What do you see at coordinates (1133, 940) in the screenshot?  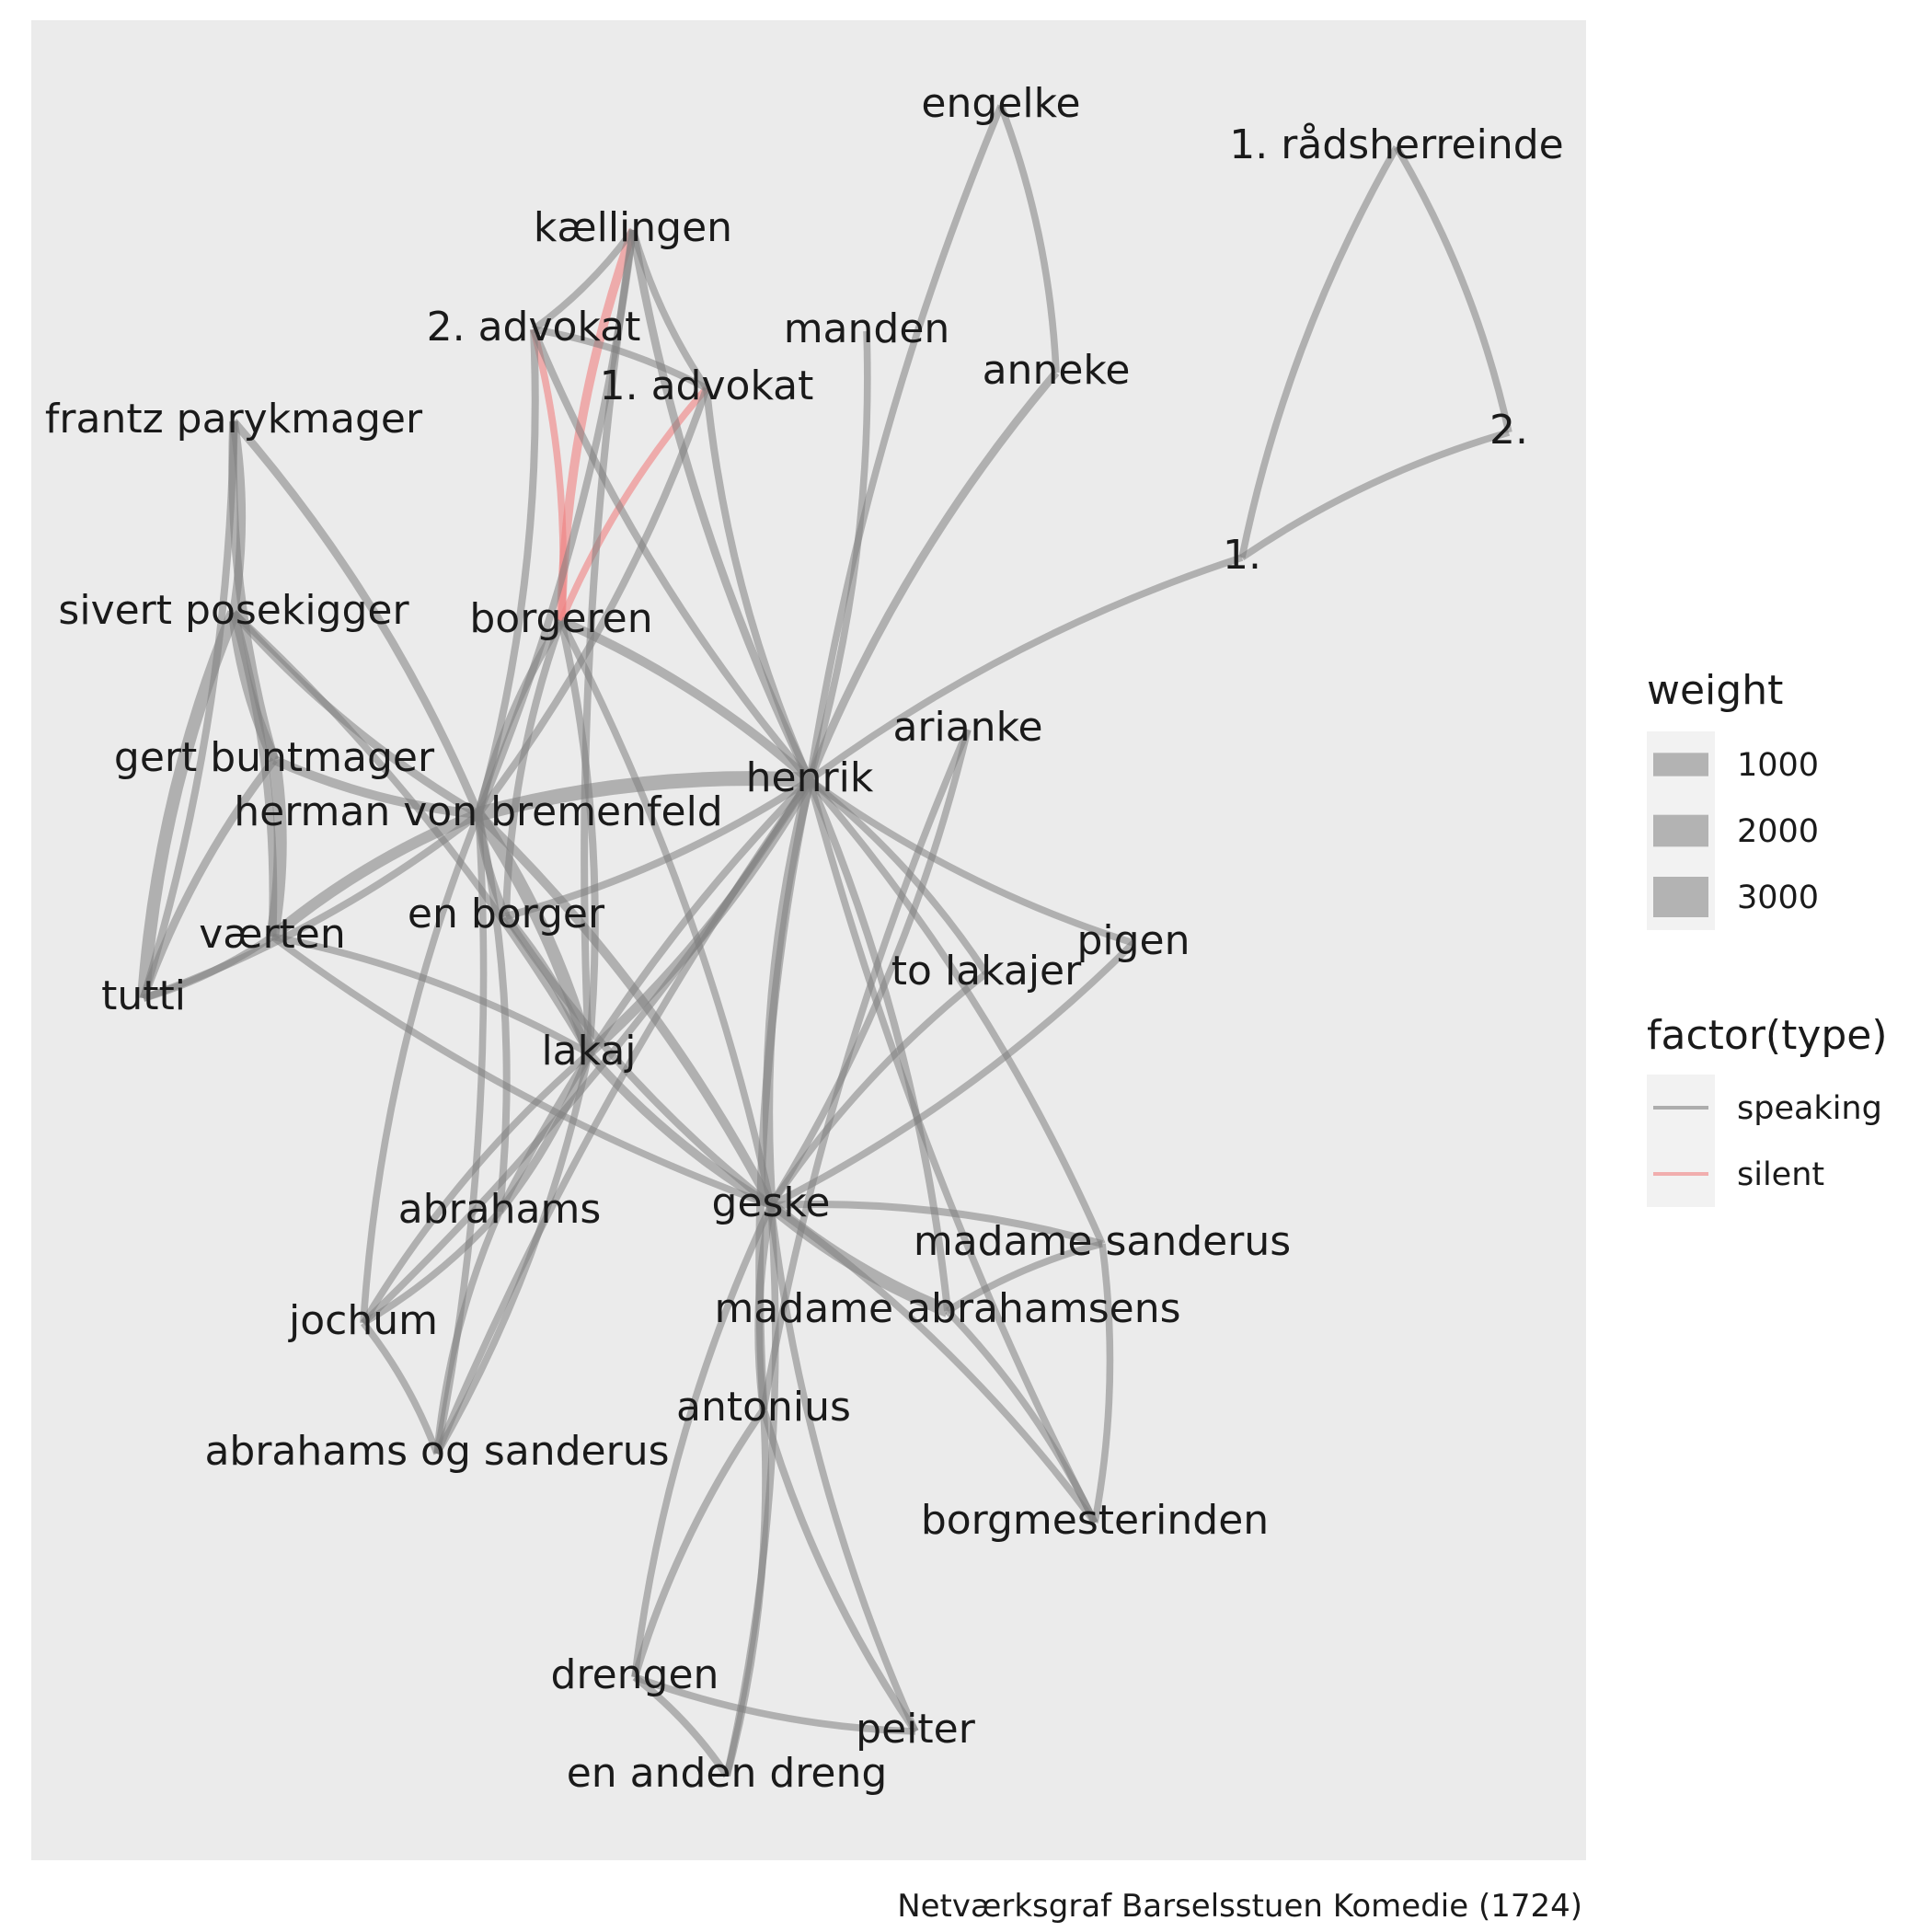 I see `node-label: pigen` at bounding box center [1133, 940].